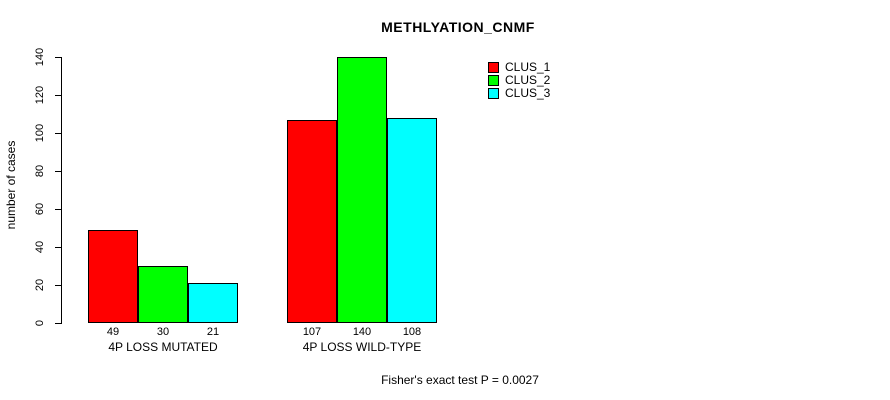 The image size is (890, 400). What do you see at coordinates (213, 303) in the screenshot?
I see `bar-clus-3-4p-loss-mutated` at bounding box center [213, 303].